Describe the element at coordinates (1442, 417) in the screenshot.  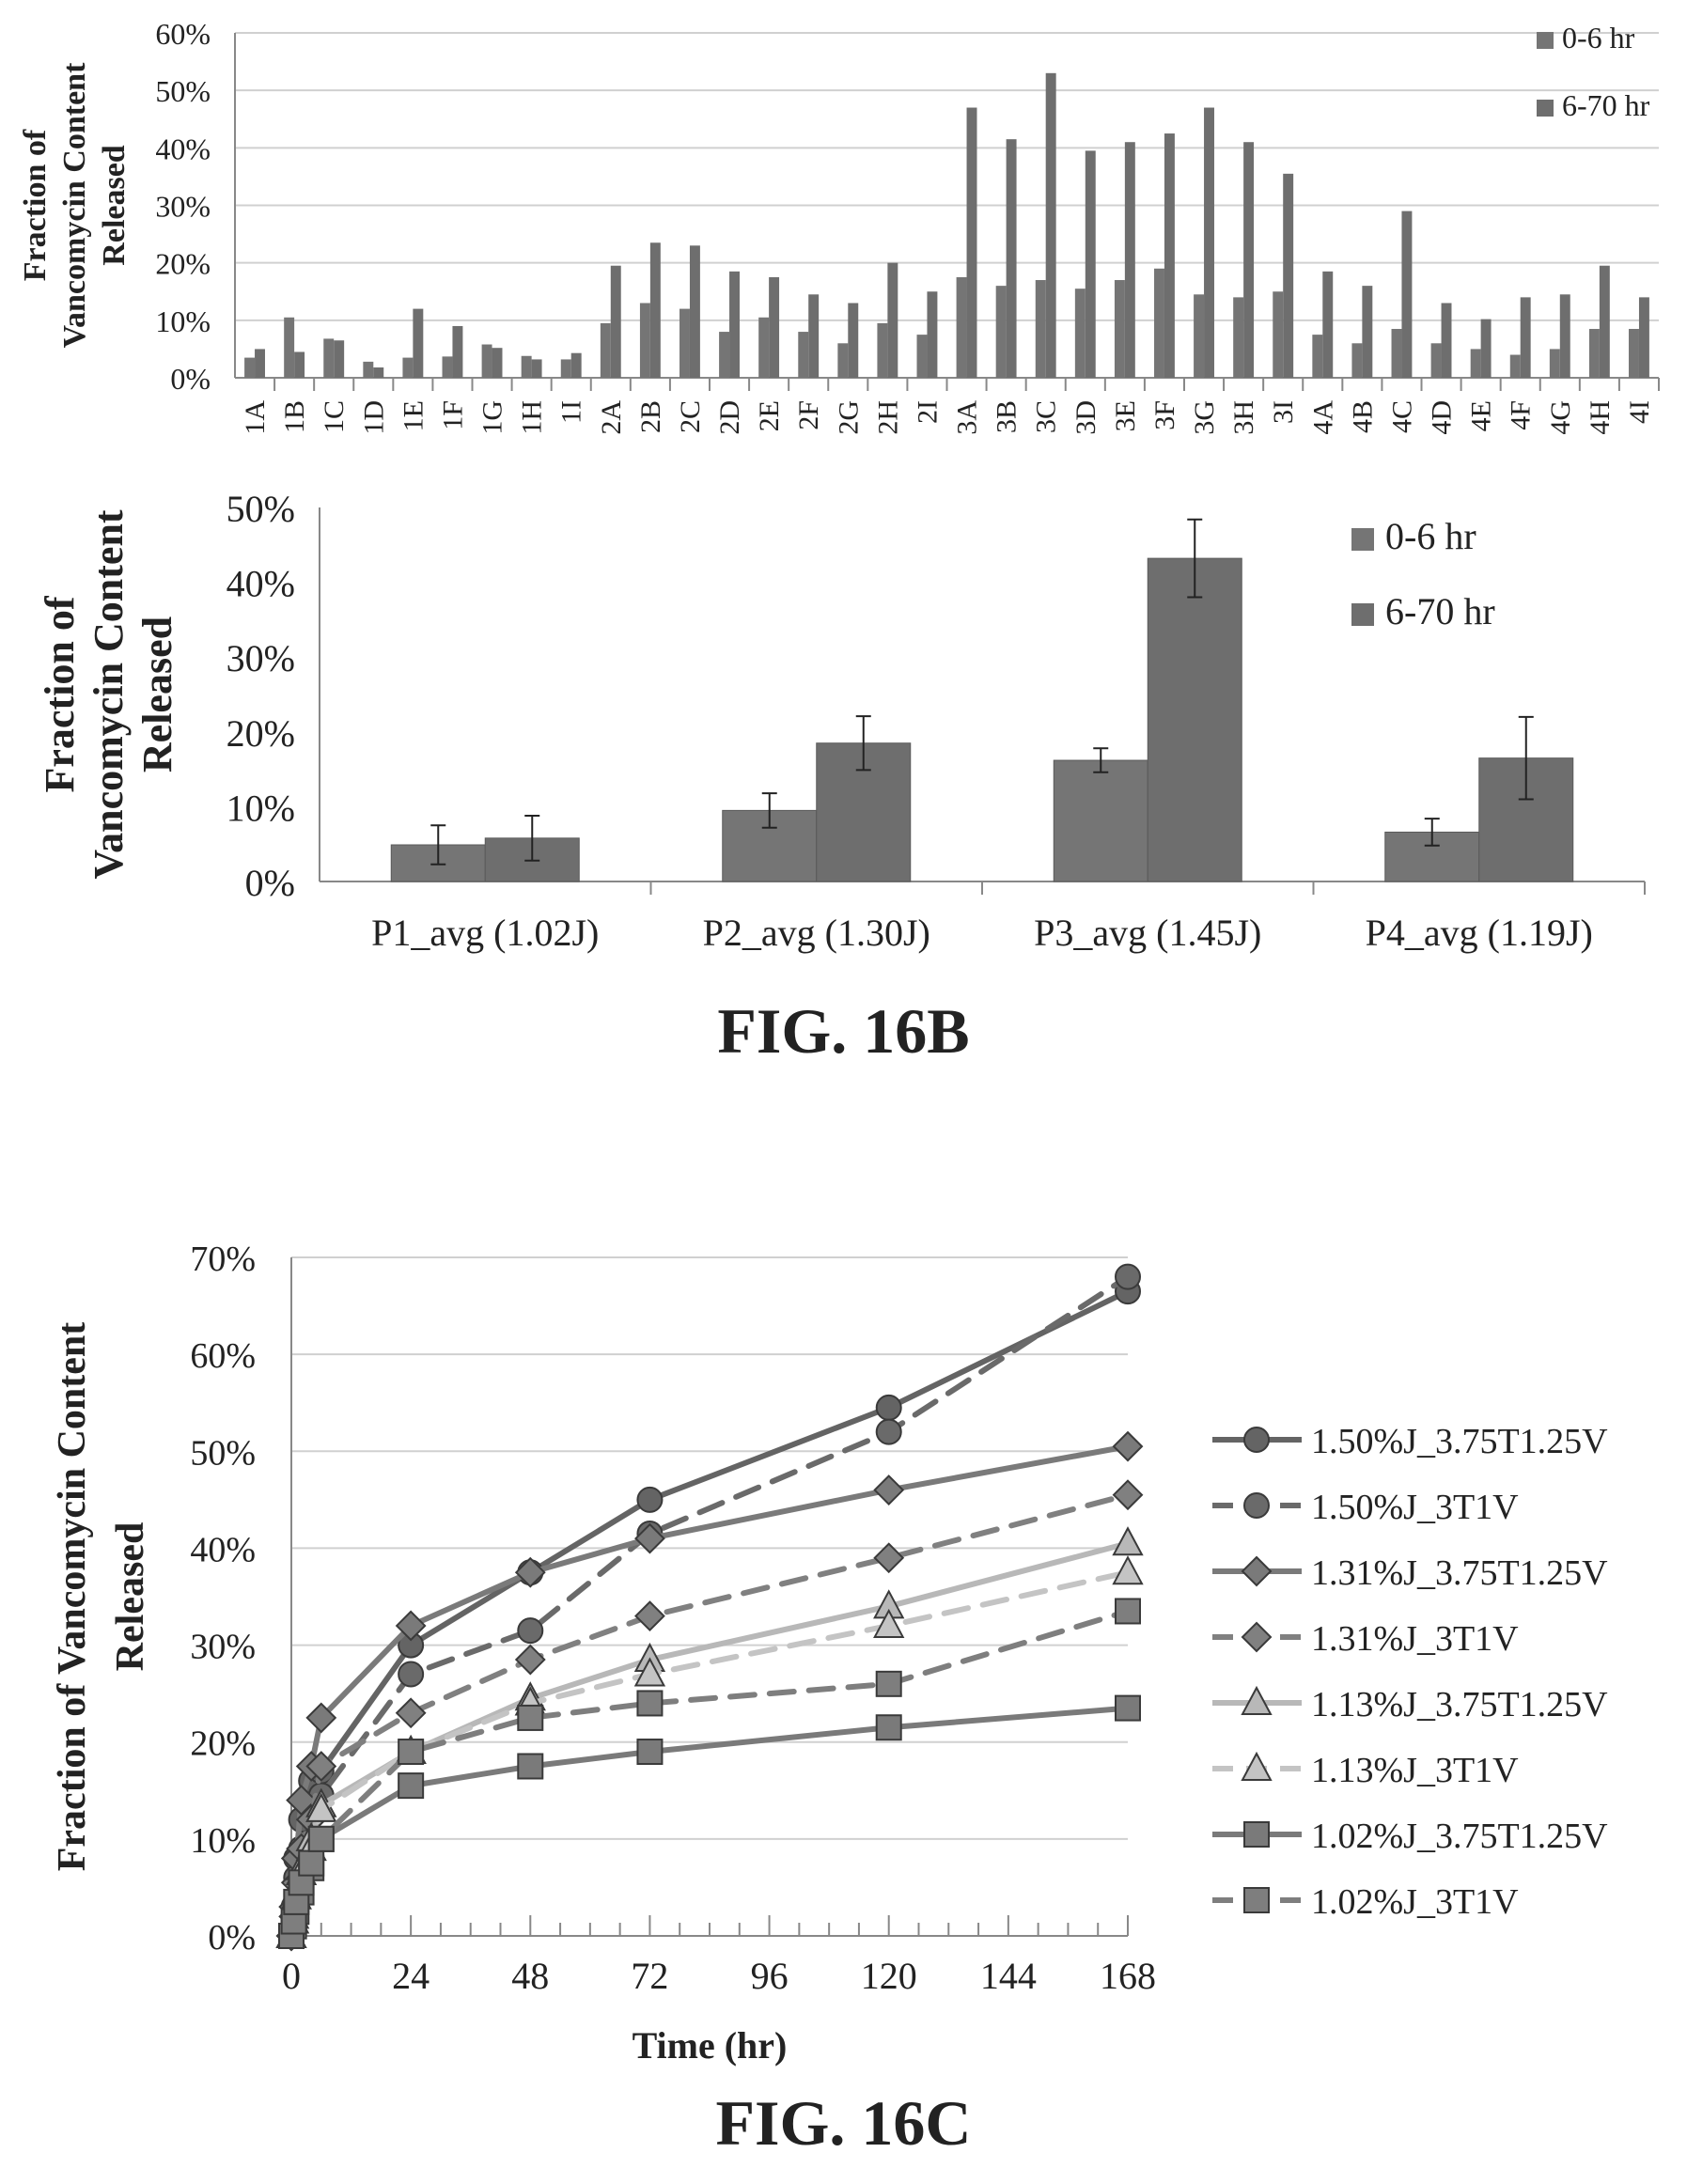
I see `x-tick-label: 4D` at that location.